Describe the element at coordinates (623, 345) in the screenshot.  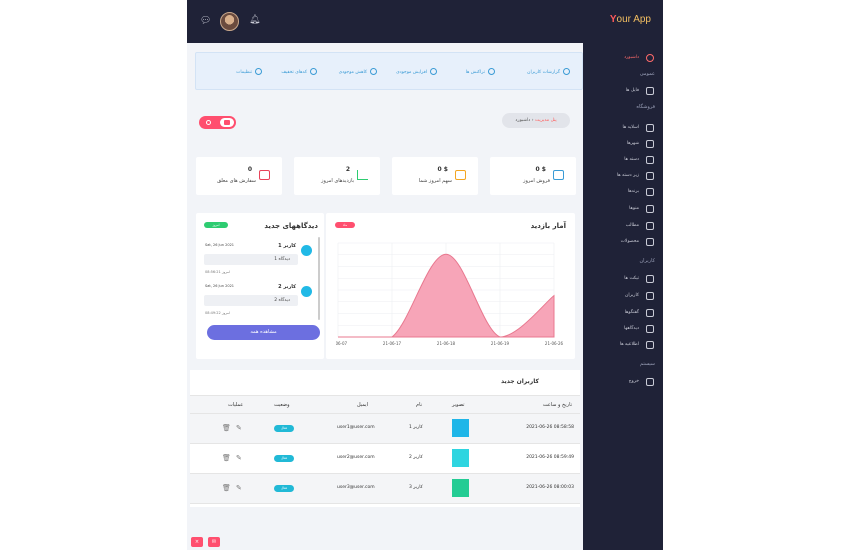
I see `sidebar-item-notifications: اطلاعیه ها` at that location.